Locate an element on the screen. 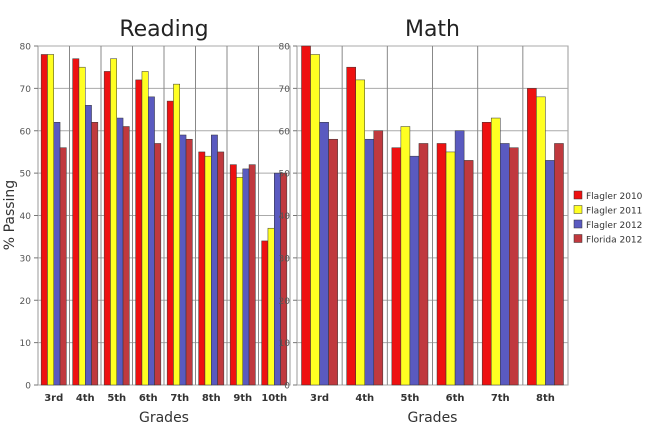  reading-y-tick-label: 50 is located at coordinates (26, 175).